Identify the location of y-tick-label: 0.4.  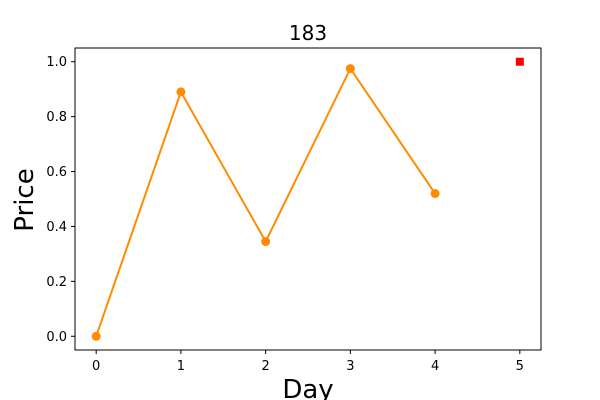
(56, 227).